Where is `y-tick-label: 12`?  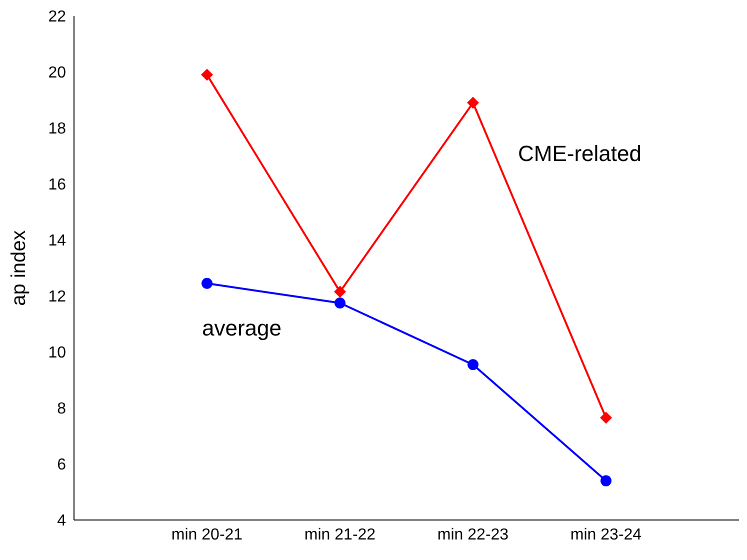
y-tick-label: 12 is located at coordinates (57, 297).